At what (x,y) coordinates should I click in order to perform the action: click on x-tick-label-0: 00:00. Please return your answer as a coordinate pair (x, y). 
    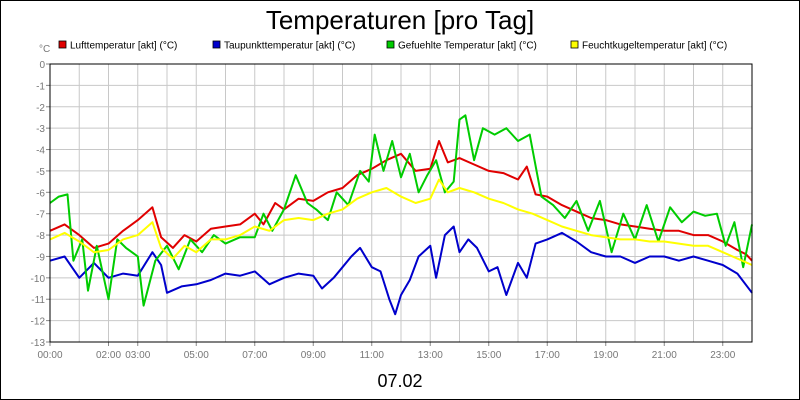
    Looking at the image, I should click on (49, 355).